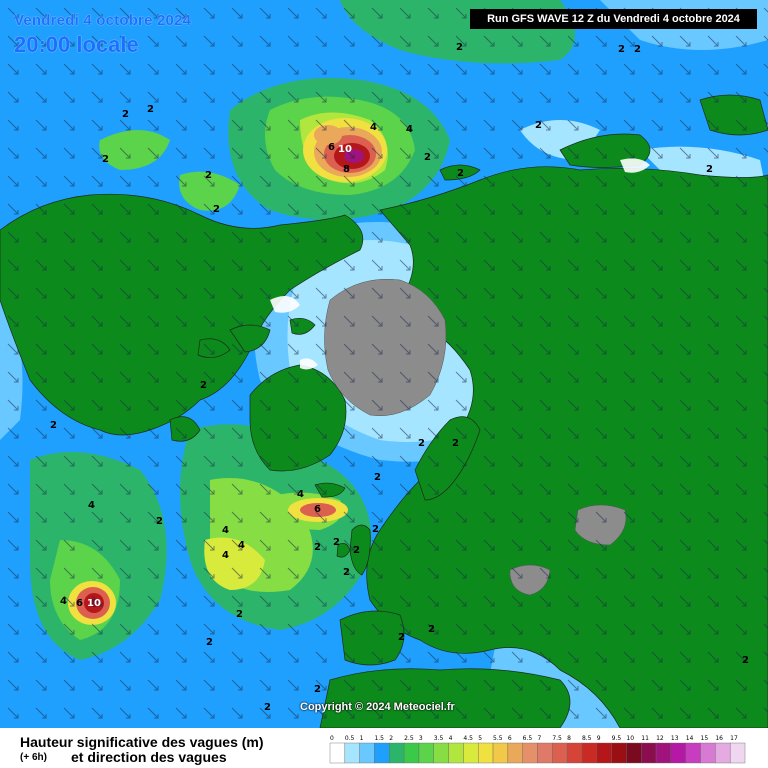 This screenshot has height=768, width=768. Describe the element at coordinates (630, 738) in the screenshot. I see `legend-tick-label: 10` at that location.